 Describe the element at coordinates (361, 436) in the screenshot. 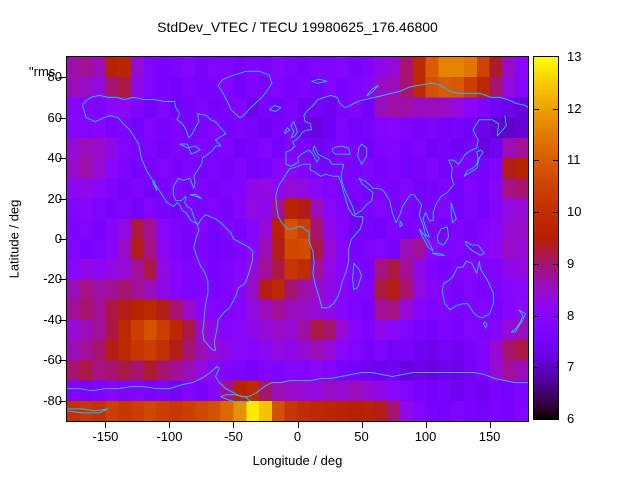

I see `x-tick-label: 50` at that location.